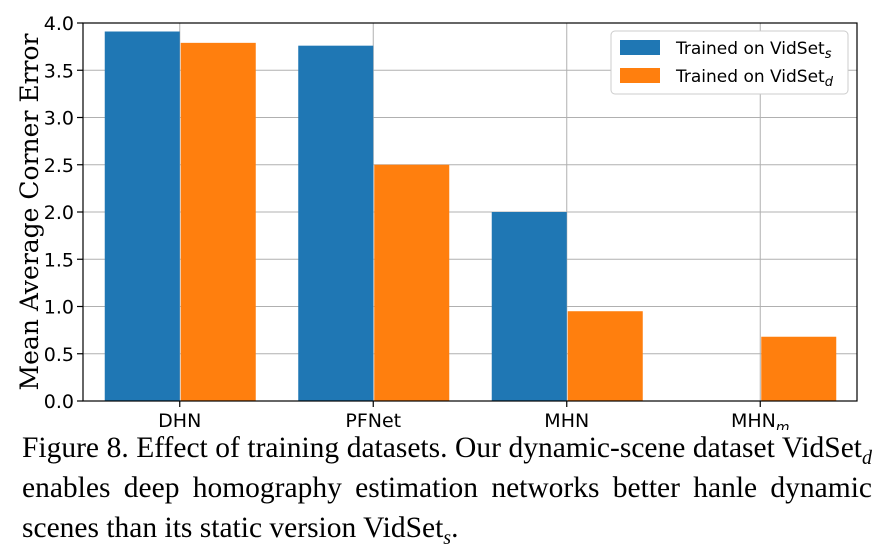  I want to click on y-tick-label: 1.5, so click(59, 260).